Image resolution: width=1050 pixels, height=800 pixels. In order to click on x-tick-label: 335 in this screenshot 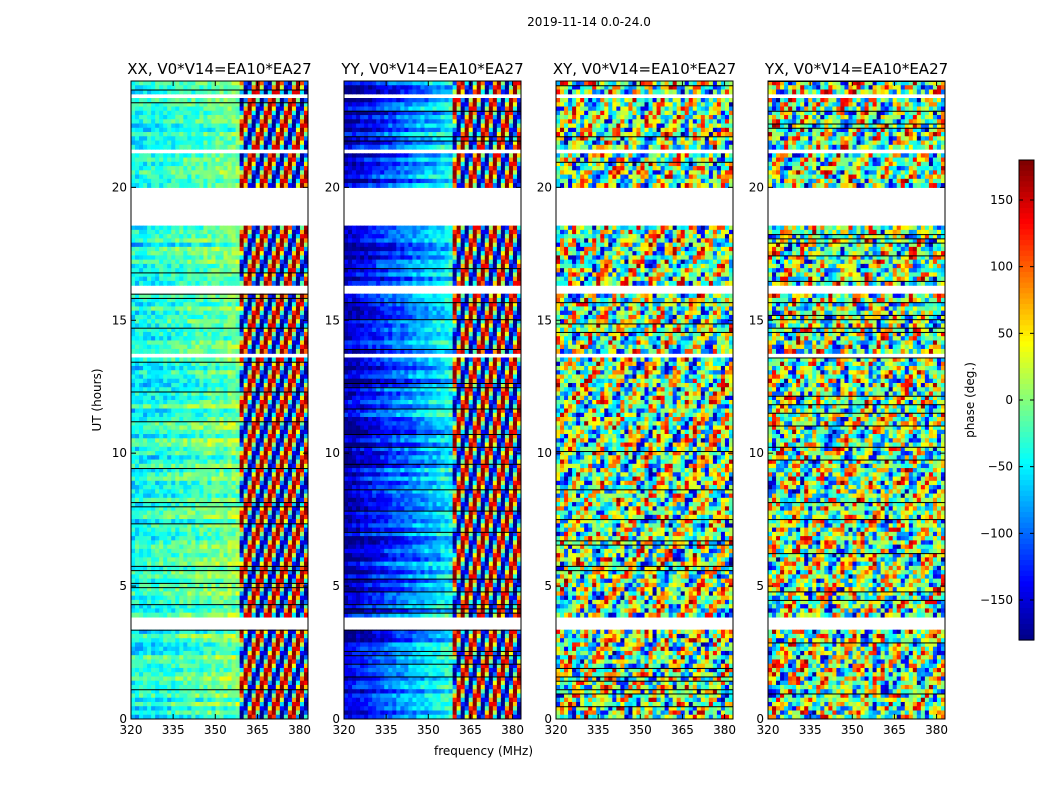, I will do `click(173, 730)`.